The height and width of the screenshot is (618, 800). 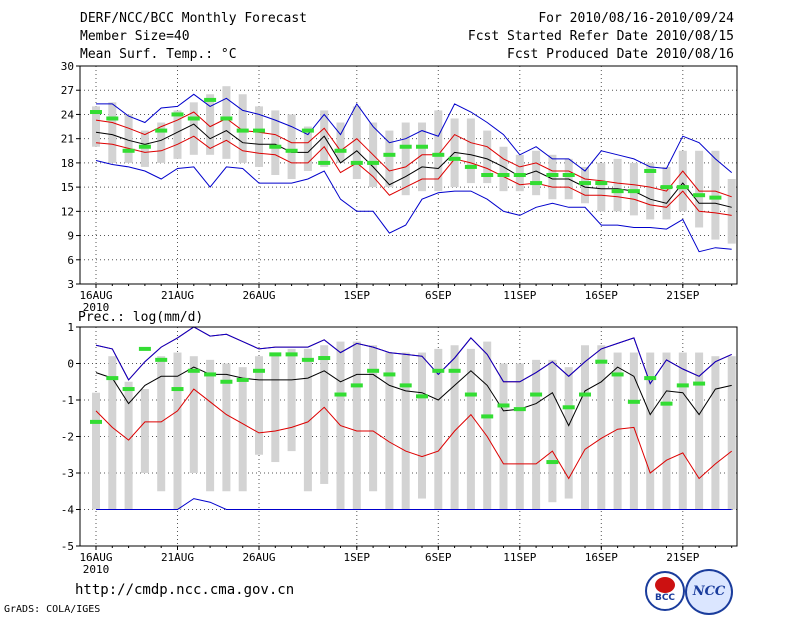 I want to click on y-tick-label: 3, so click(x=70, y=284).